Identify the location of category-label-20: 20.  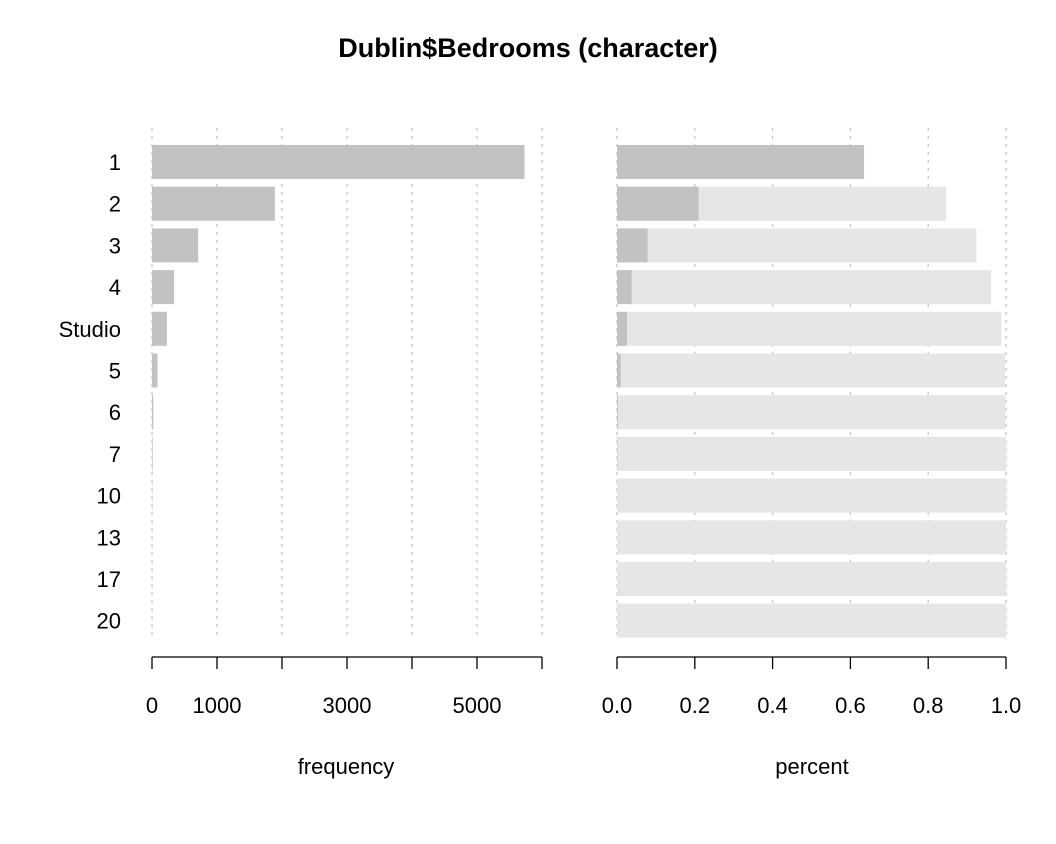
(109, 621).